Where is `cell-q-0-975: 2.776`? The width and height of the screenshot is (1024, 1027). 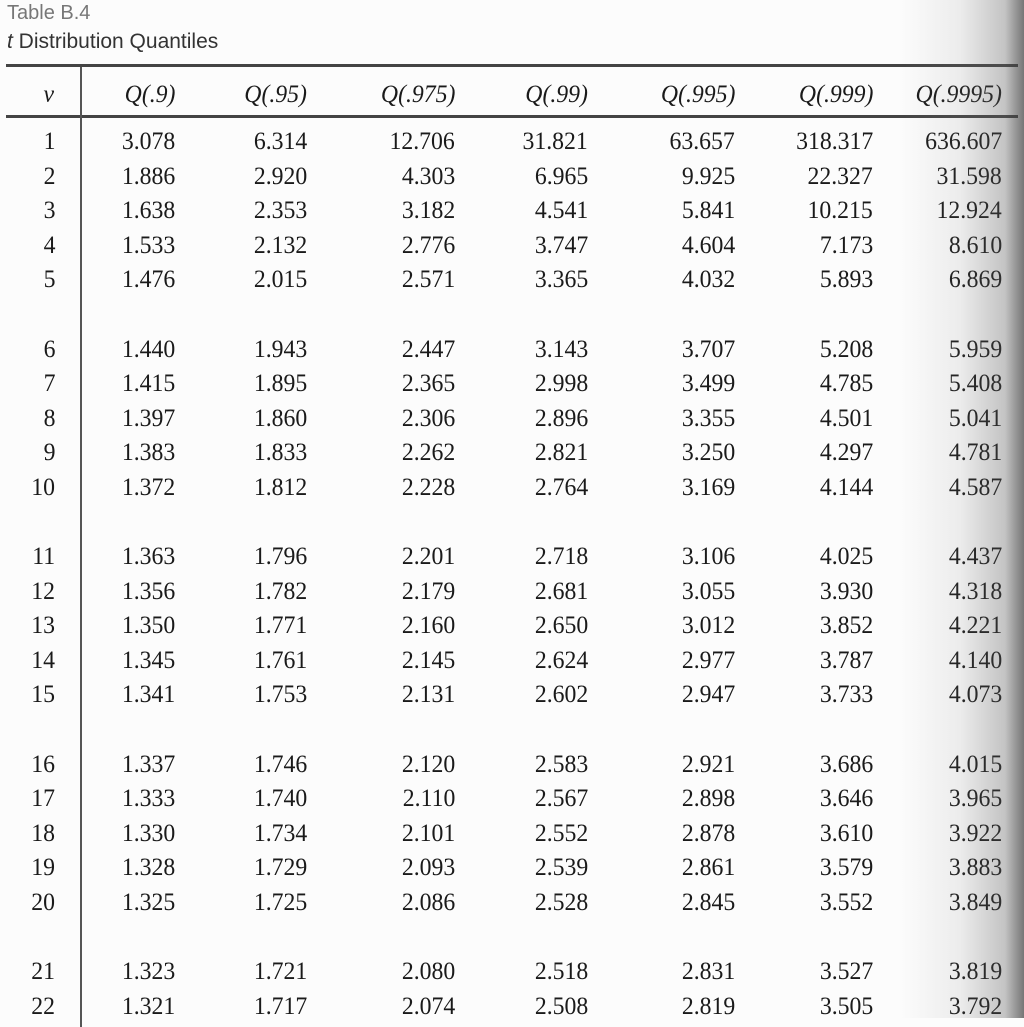 cell-q-0-975: 2.776 is located at coordinates (428, 245).